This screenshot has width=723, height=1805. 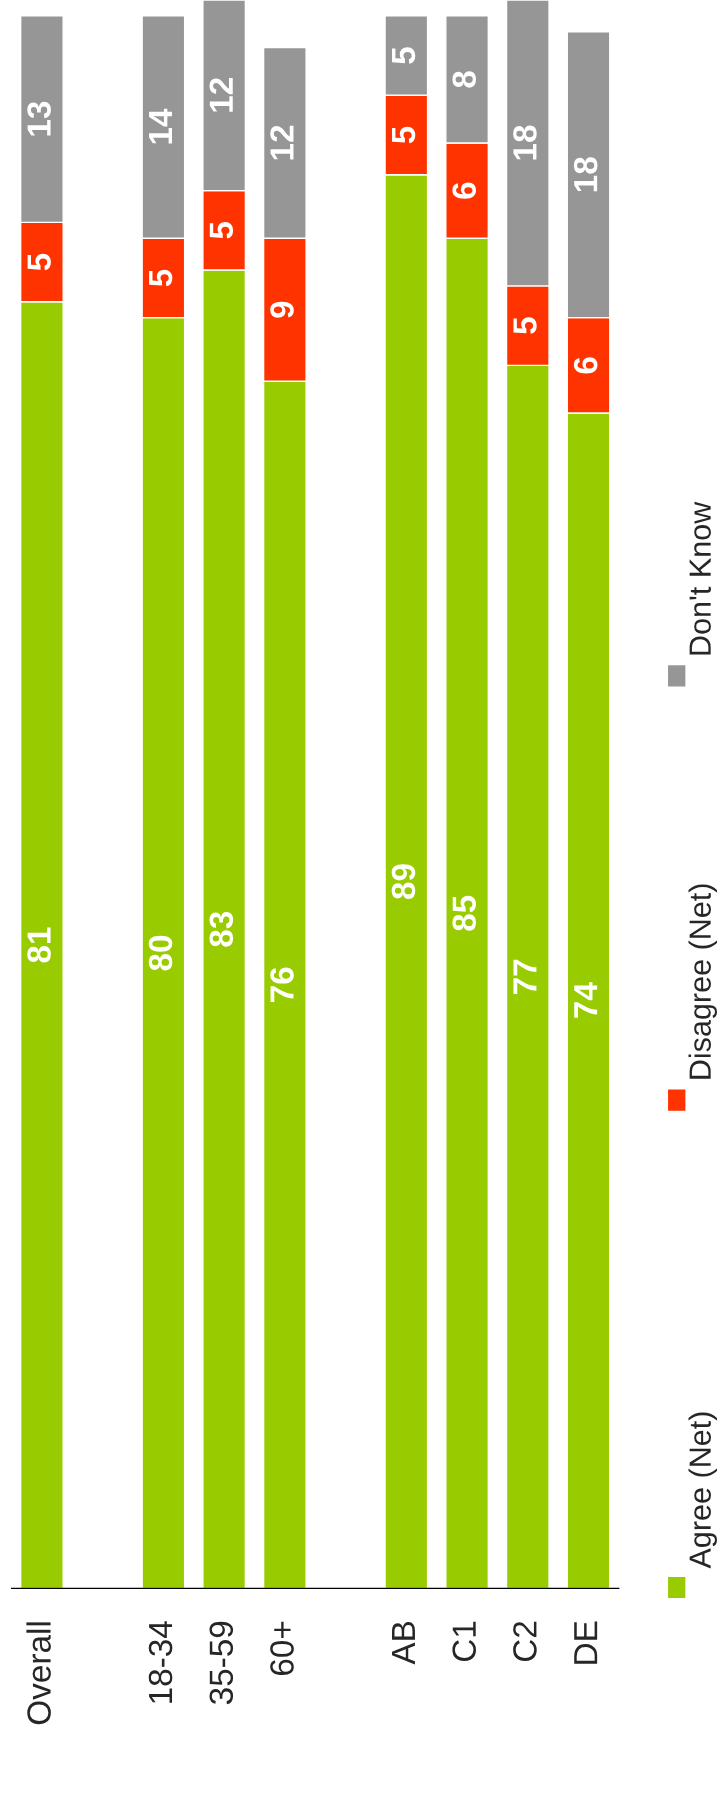 I want to click on data-label: 81, so click(x=39, y=945).